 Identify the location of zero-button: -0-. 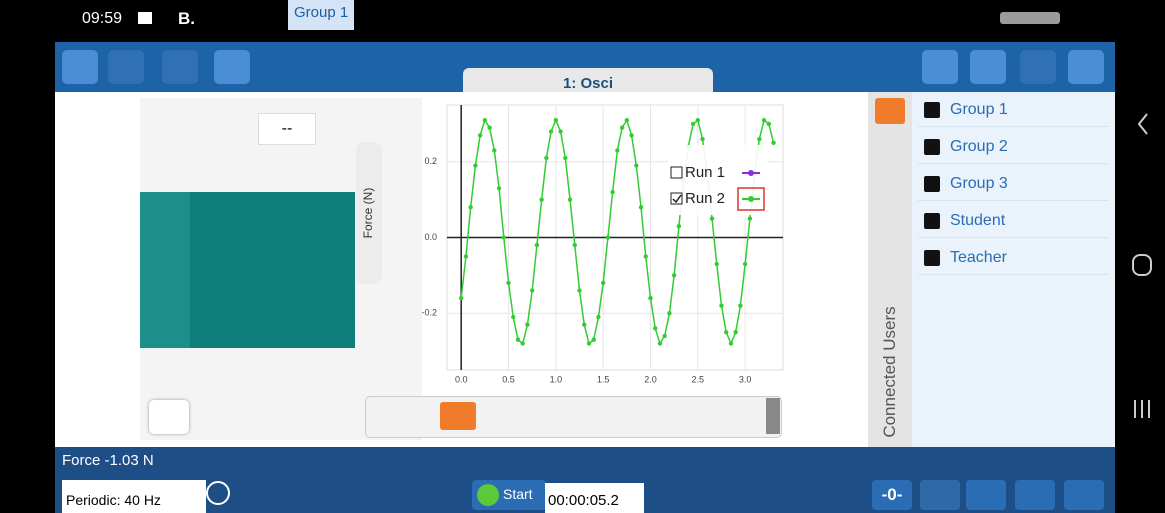
(892, 495).